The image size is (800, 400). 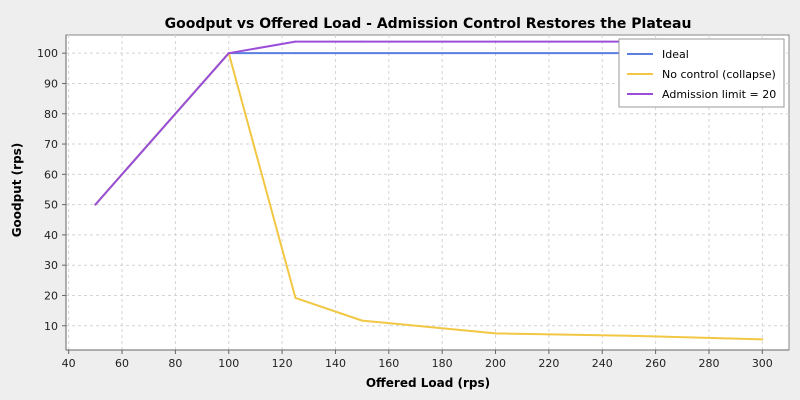 I want to click on y-ticks: 10 20 30 40 50 60 70 80 90 100, so click(x=51, y=190).